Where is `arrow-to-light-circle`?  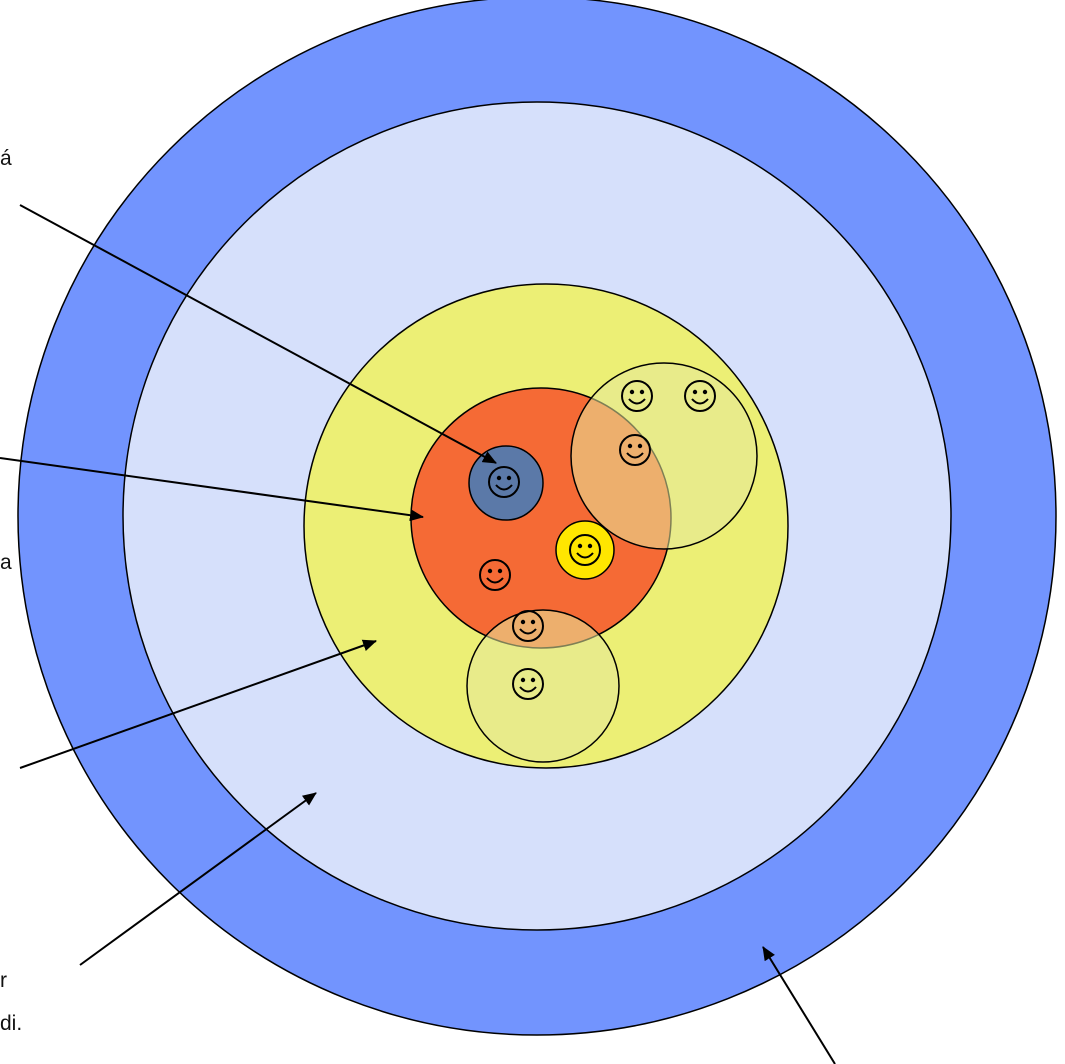
arrow-to-light-circle is located at coordinates (198, 879).